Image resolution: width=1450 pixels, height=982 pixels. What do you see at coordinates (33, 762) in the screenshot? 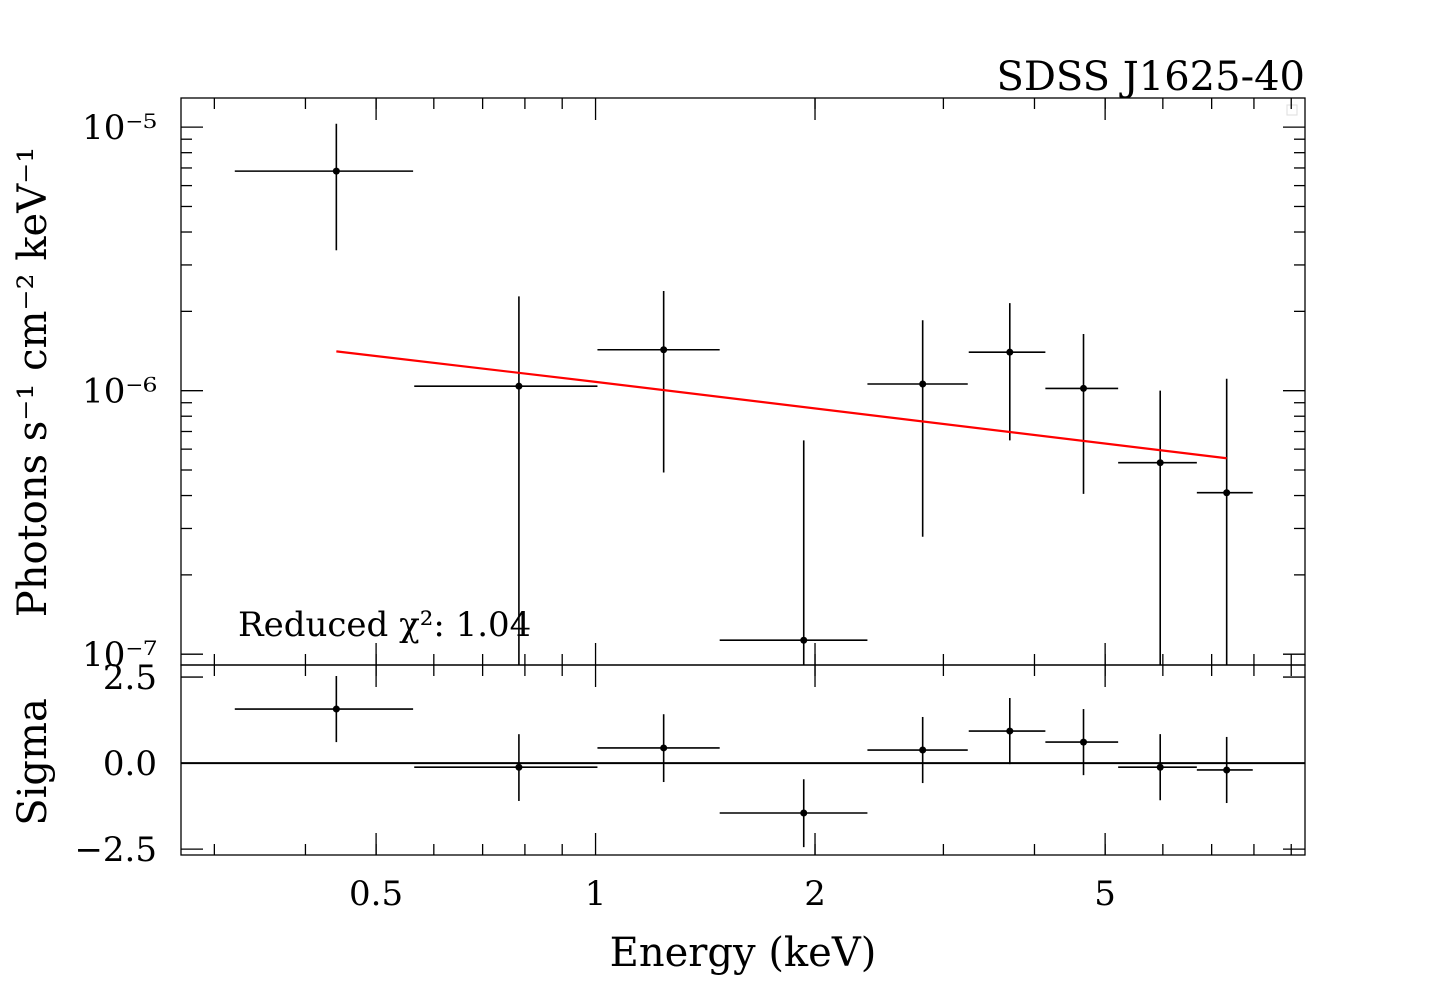
I see `y-axis-label: Sigma` at bounding box center [33, 762].